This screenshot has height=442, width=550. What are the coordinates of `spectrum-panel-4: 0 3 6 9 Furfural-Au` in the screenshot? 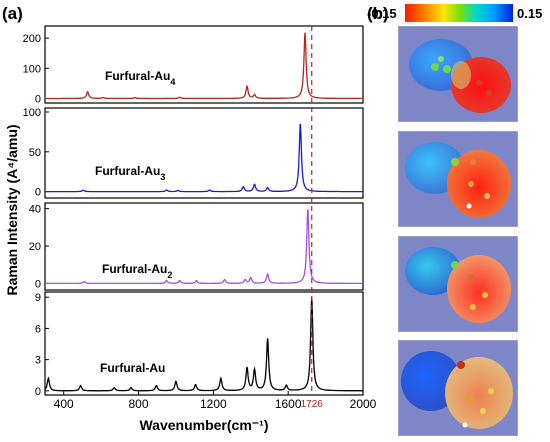 It's located at (199, 344).